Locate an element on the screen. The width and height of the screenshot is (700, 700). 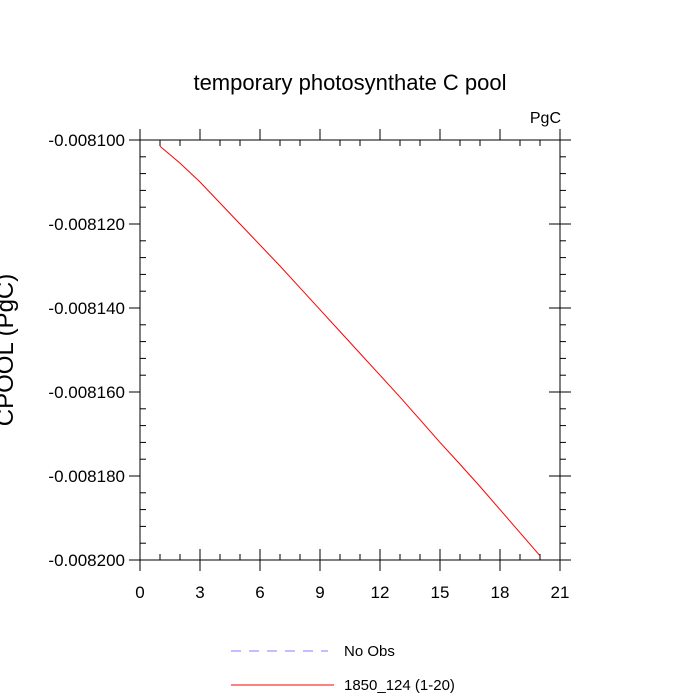
y-tick-label: -0.008100 is located at coordinates (86, 140).